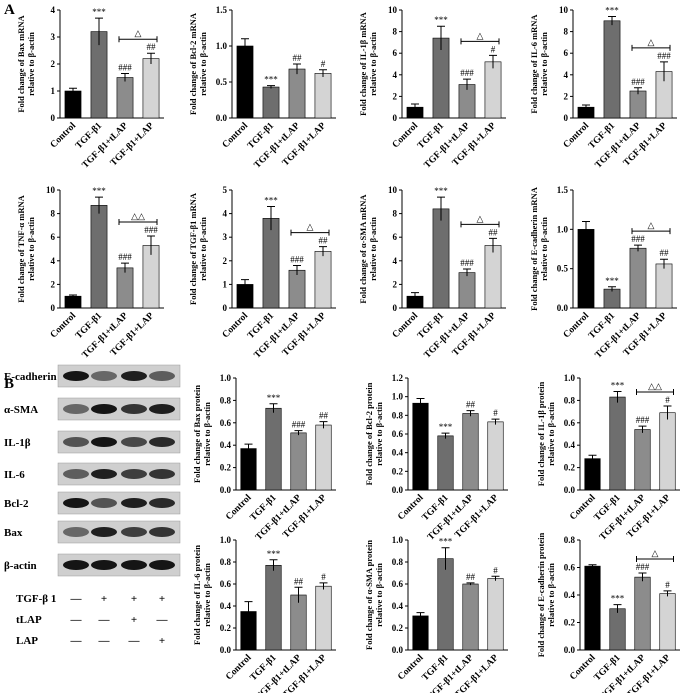 The height and width of the screenshot is (693, 685). I want to click on y-tick-label: 6, so click(395, 53).